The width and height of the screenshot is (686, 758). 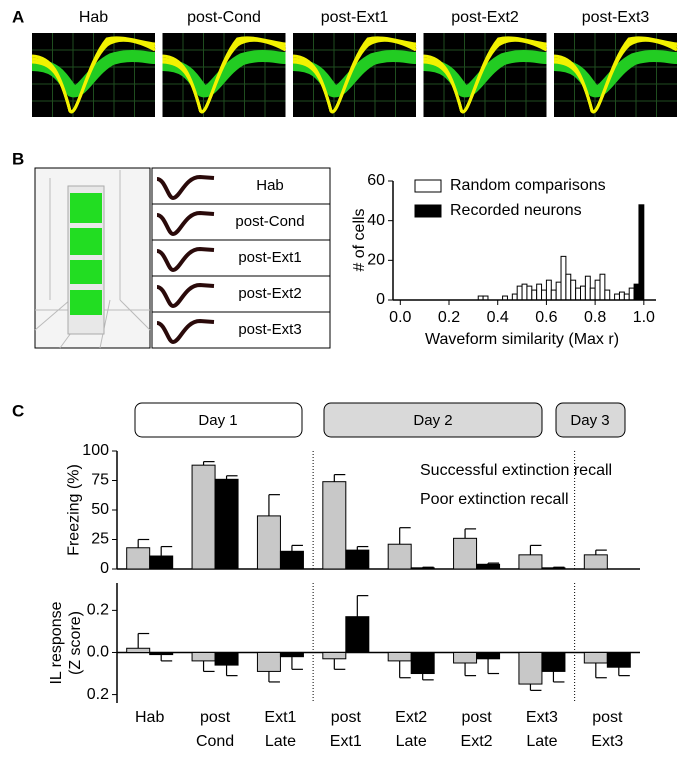 I want to click on y-tick-label: 0.0, so click(x=98, y=652).